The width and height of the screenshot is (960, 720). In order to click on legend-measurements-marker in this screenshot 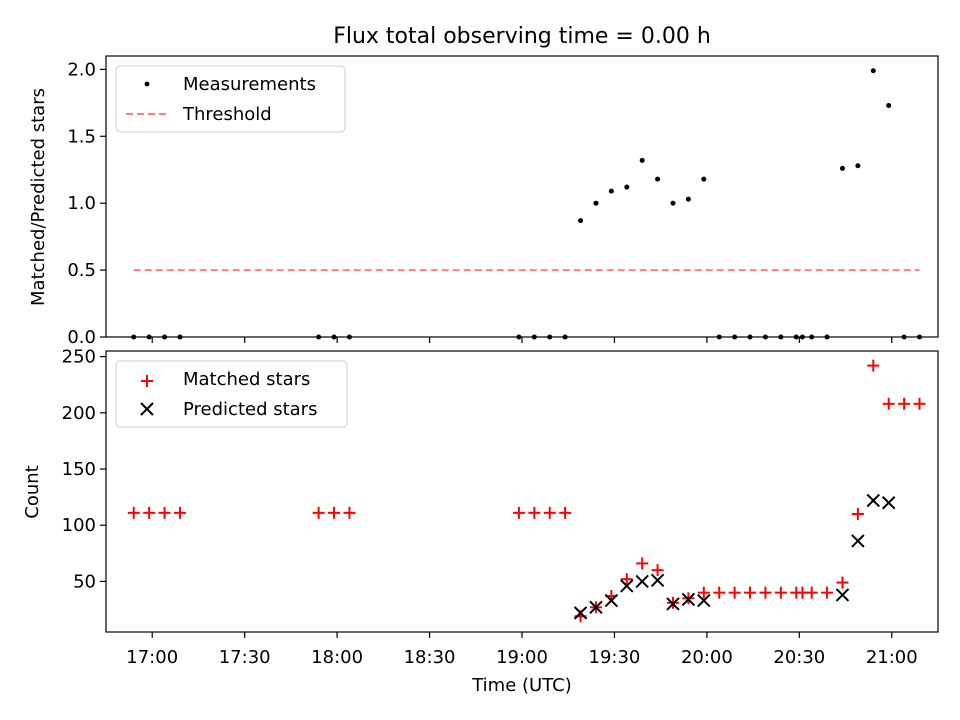, I will do `click(147, 84)`.